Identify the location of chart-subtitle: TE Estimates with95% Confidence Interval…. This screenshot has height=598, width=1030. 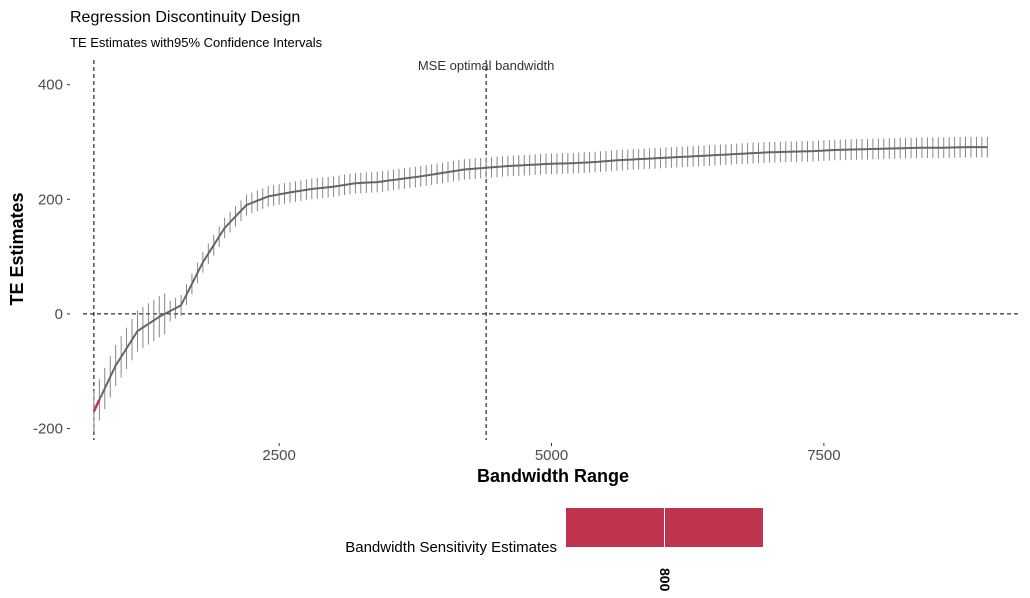
(196, 42).